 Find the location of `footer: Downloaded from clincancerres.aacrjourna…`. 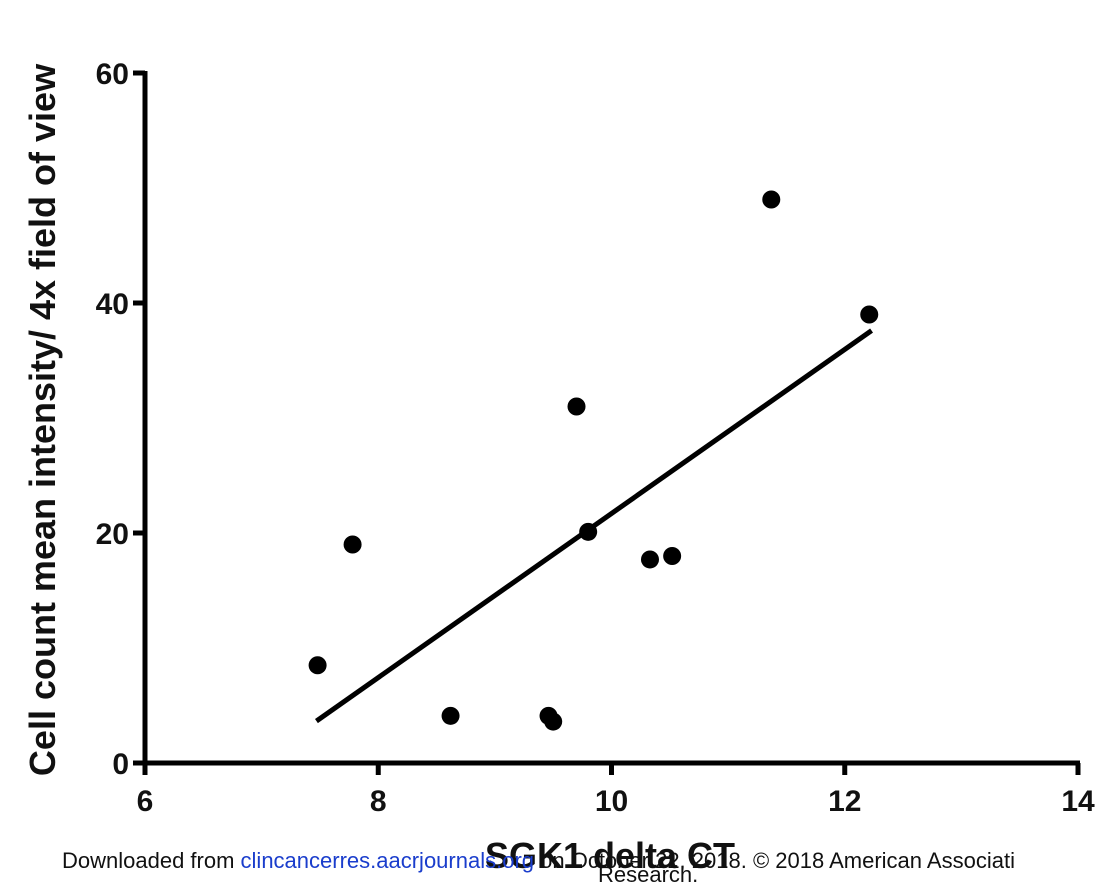

footer: Downloaded from clincancerres.aacrjourna… is located at coordinates (538, 861).